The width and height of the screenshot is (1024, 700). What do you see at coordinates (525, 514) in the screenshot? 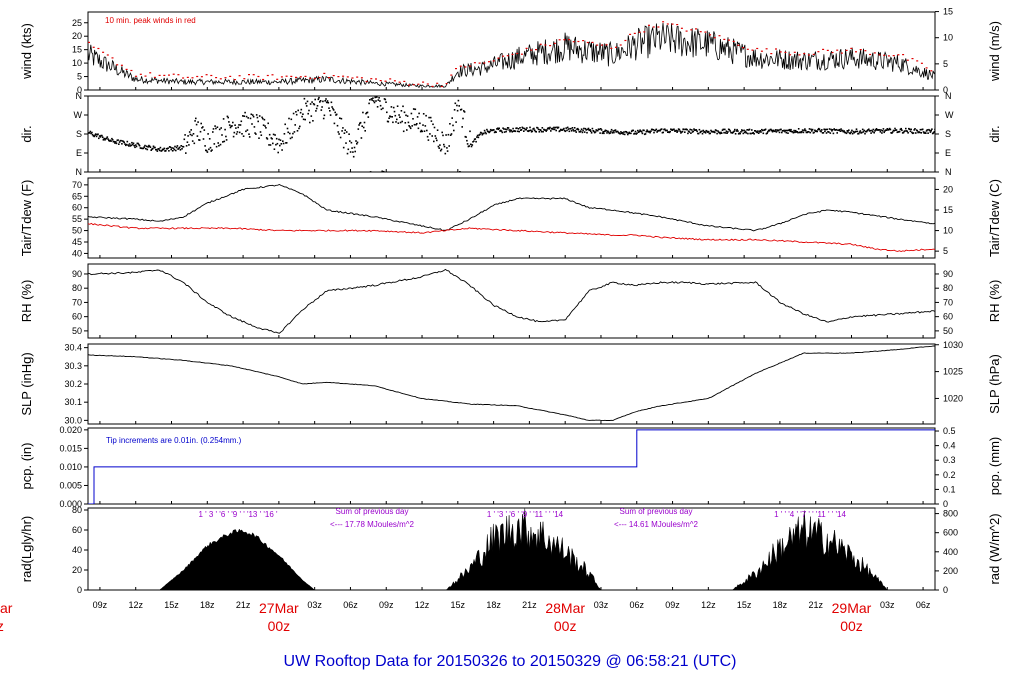
I see `rad-annotation: 1 ' '3 ' '6 ' '9 ' '11 ' ' '14` at bounding box center [525, 514].